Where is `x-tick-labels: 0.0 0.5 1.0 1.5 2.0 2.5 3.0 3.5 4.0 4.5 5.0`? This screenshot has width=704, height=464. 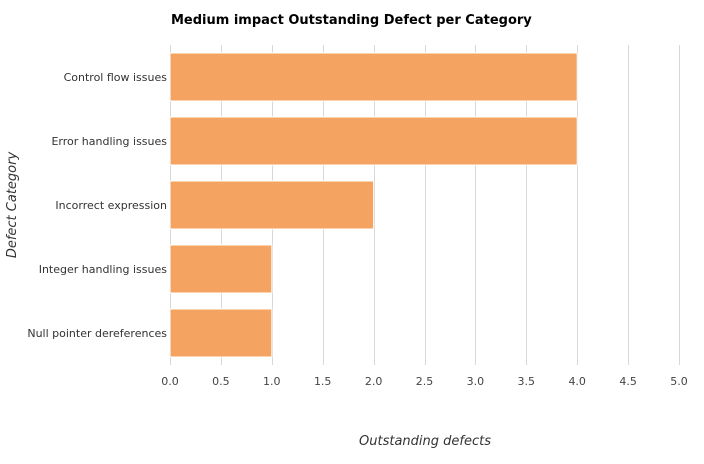
x-tick-labels: 0.0 0.5 1.0 1.5 2.0 2.5 3.0 3.5 4.0 4.5 5.0 is located at coordinates (424, 381).